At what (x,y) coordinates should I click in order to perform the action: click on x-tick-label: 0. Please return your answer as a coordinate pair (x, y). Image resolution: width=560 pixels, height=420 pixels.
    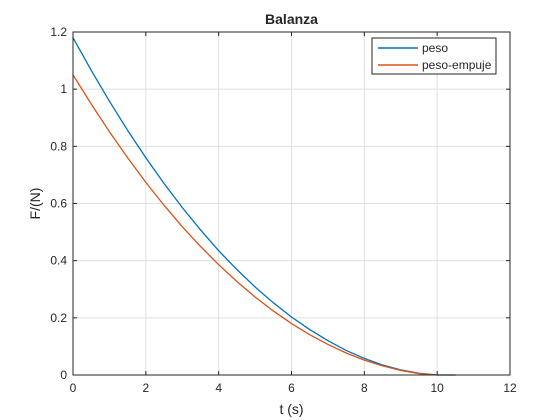
    Looking at the image, I should click on (73, 388).